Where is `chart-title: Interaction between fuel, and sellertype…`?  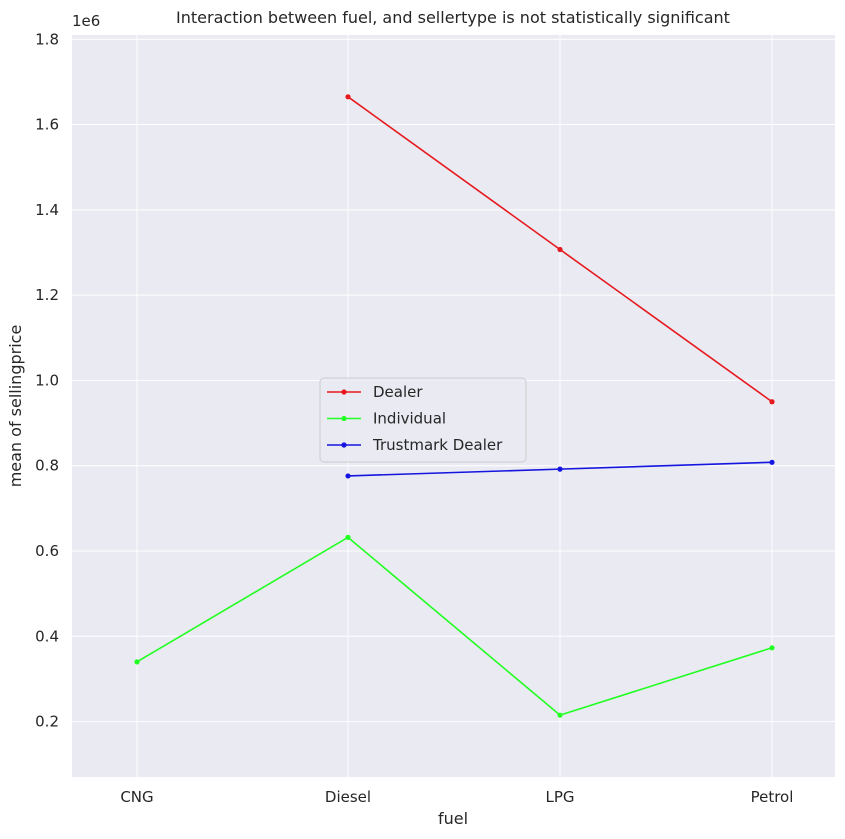 chart-title: Interaction between fuel, and sellertype… is located at coordinates (453, 17).